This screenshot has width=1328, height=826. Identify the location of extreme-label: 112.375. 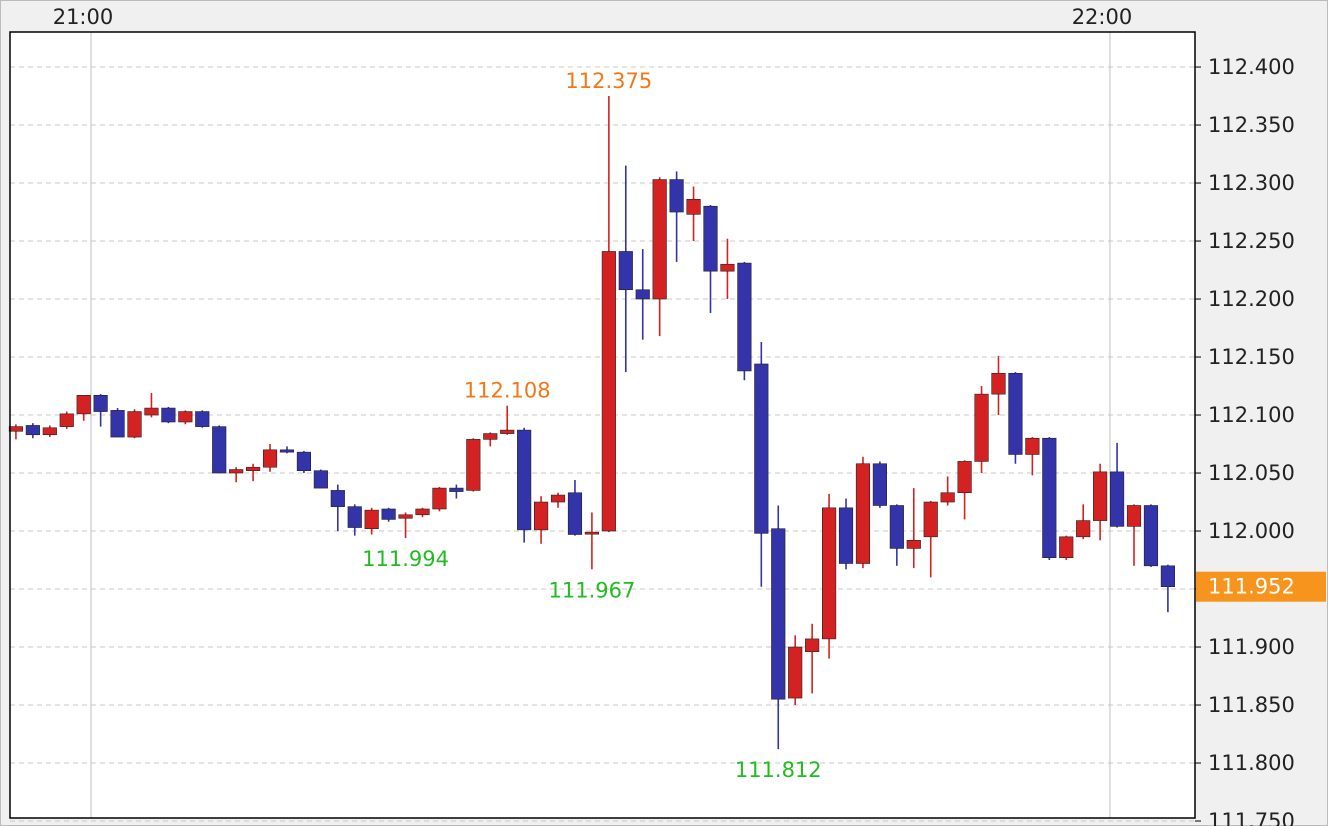
(608, 81).